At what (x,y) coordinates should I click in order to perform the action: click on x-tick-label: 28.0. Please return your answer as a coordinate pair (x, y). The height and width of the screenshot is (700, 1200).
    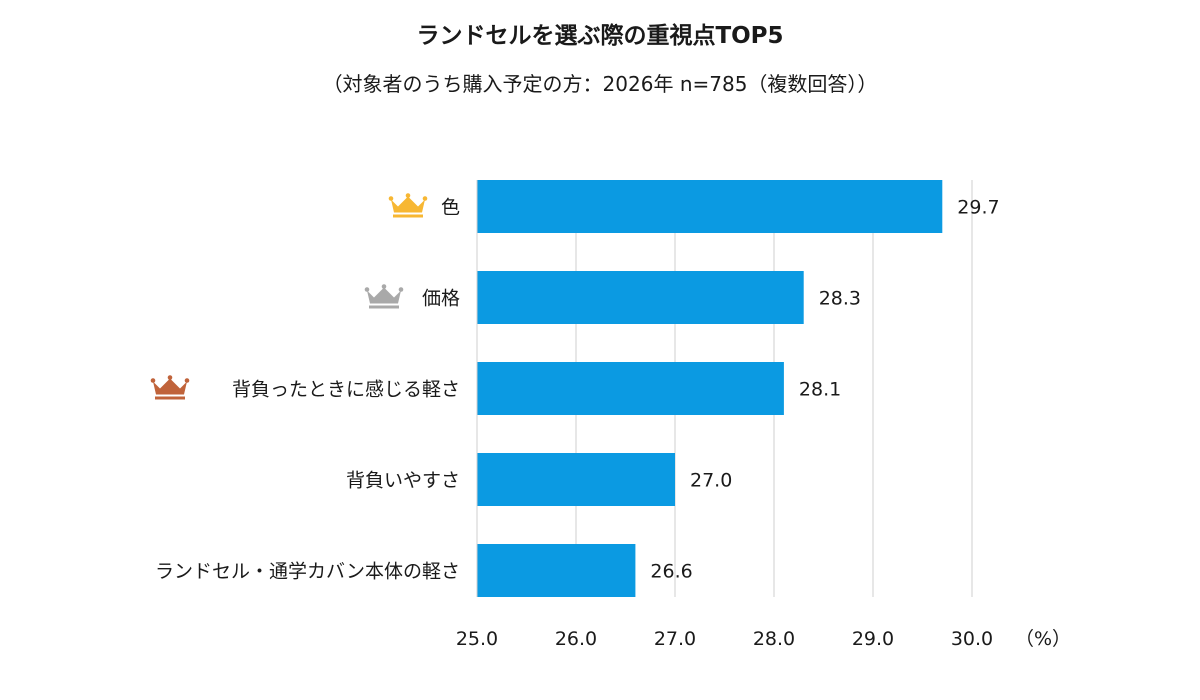
    Looking at the image, I should click on (774, 639).